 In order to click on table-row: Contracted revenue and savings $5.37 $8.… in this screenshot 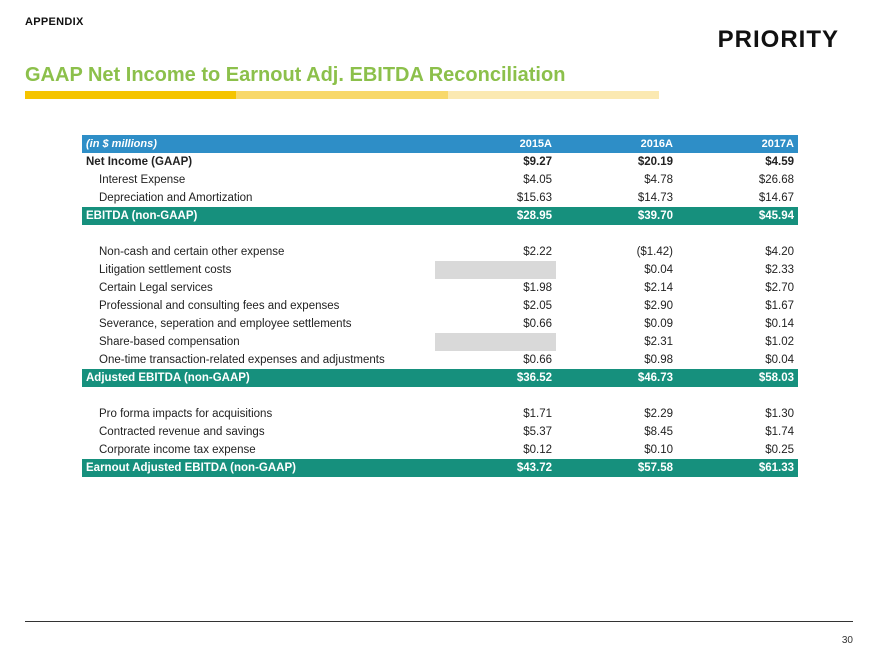, I will do `click(440, 432)`.